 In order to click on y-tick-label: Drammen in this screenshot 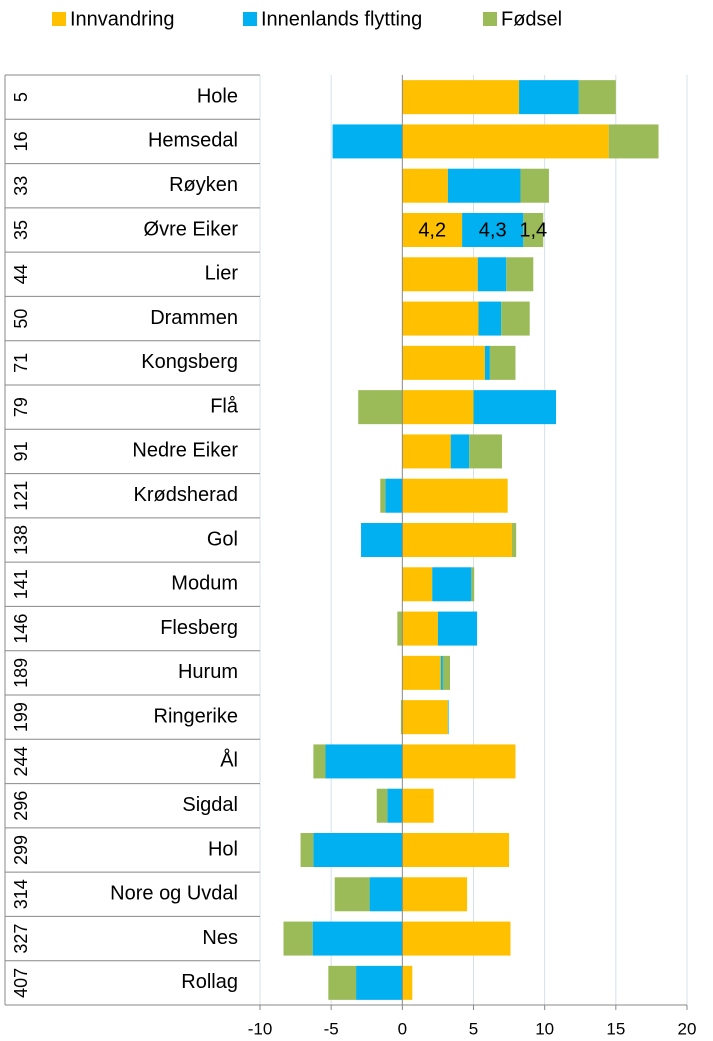, I will do `click(194, 318)`.